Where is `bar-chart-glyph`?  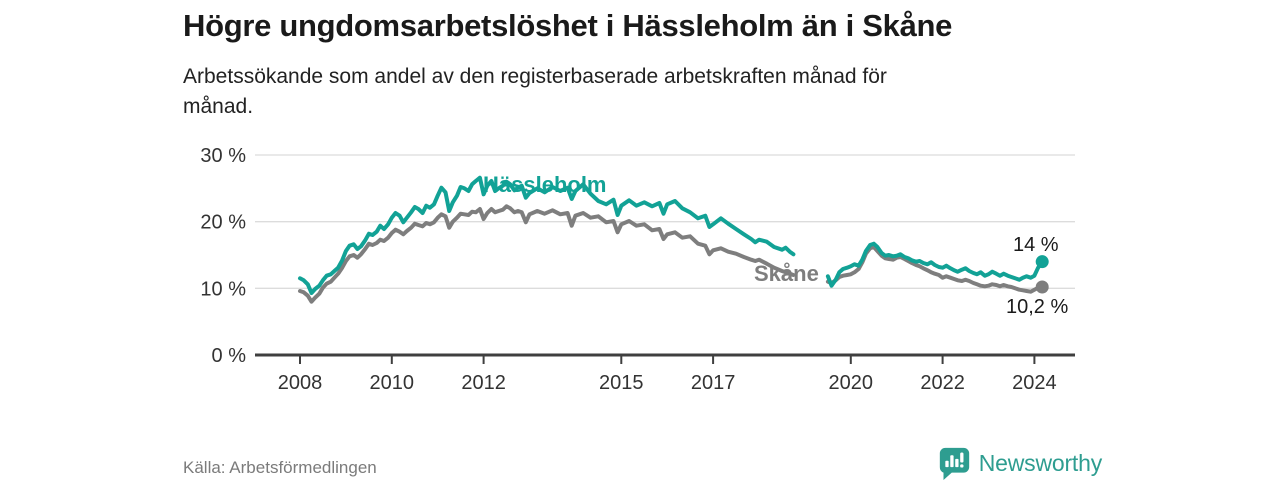
bar-chart-glyph is located at coordinates (954, 460).